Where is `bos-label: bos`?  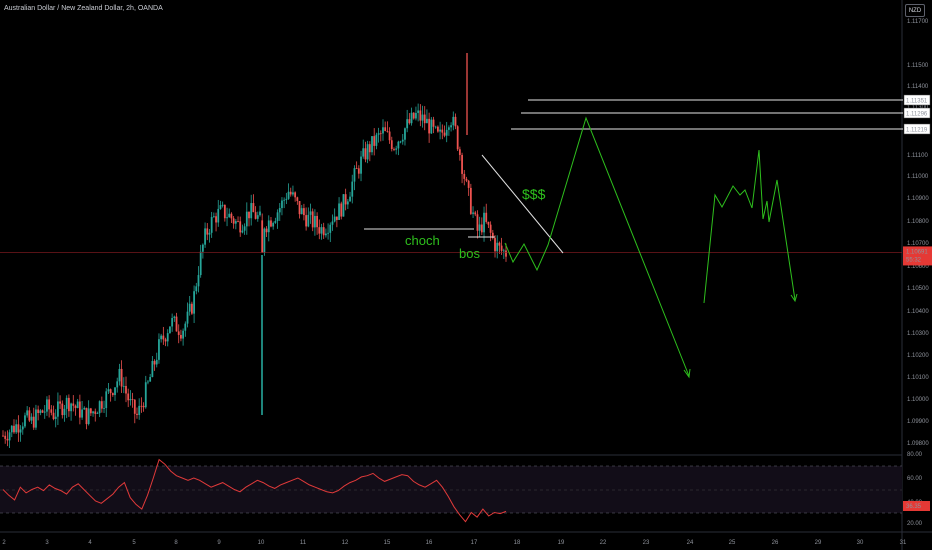 bos-label: bos is located at coordinates (469, 253).